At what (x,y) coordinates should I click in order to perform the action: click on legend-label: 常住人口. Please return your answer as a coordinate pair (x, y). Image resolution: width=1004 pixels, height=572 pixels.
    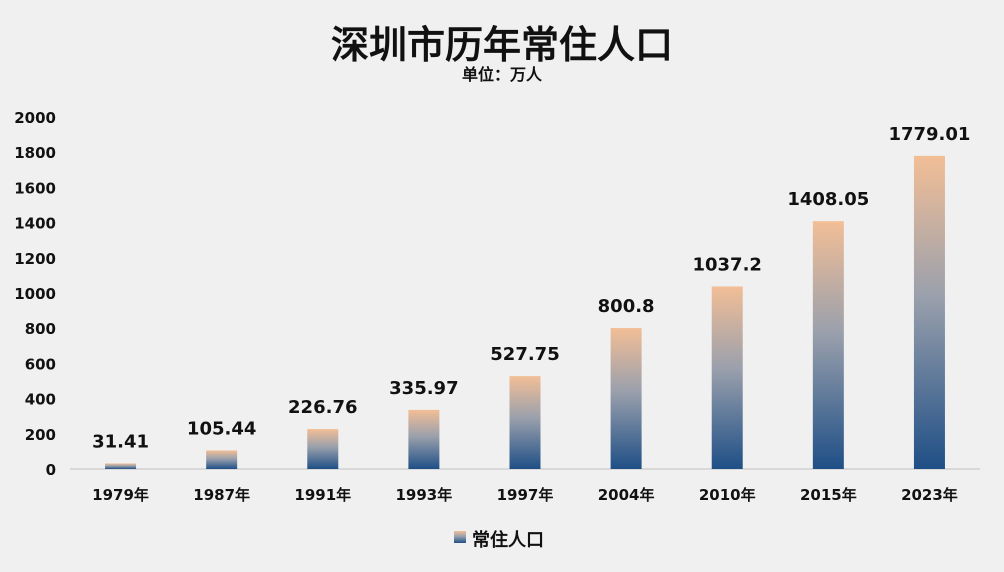
    Looking at the image, I should click on (508, 540).